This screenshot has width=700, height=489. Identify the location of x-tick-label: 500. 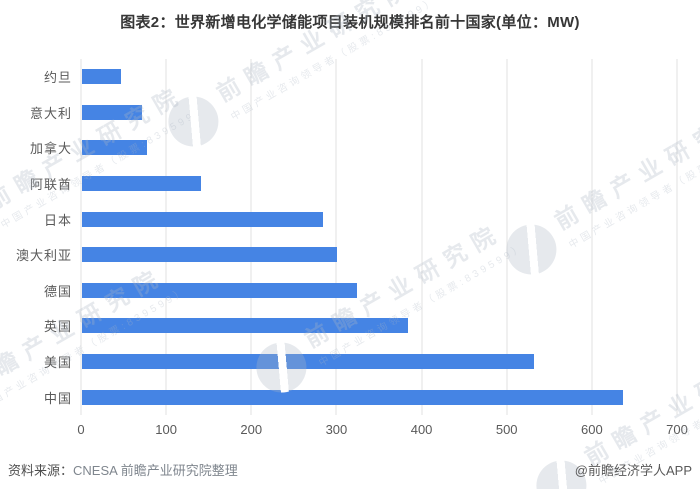
(506, 429).